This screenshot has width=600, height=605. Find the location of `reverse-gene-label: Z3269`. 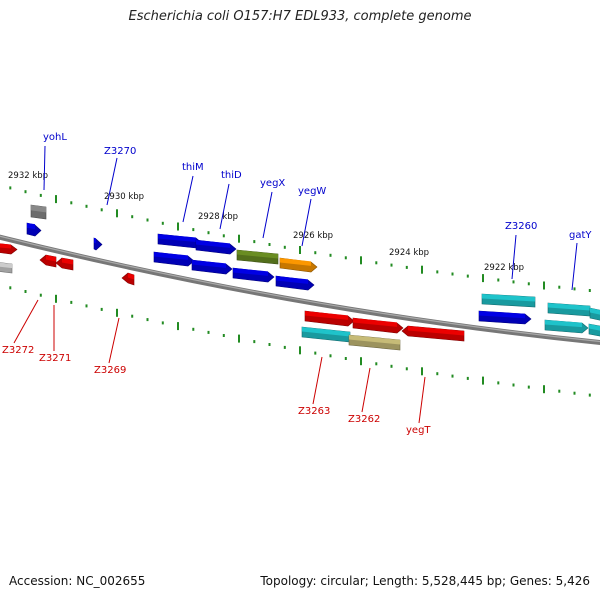

reverse-gene-label: Z3269 is located at coordinates (110, 370).